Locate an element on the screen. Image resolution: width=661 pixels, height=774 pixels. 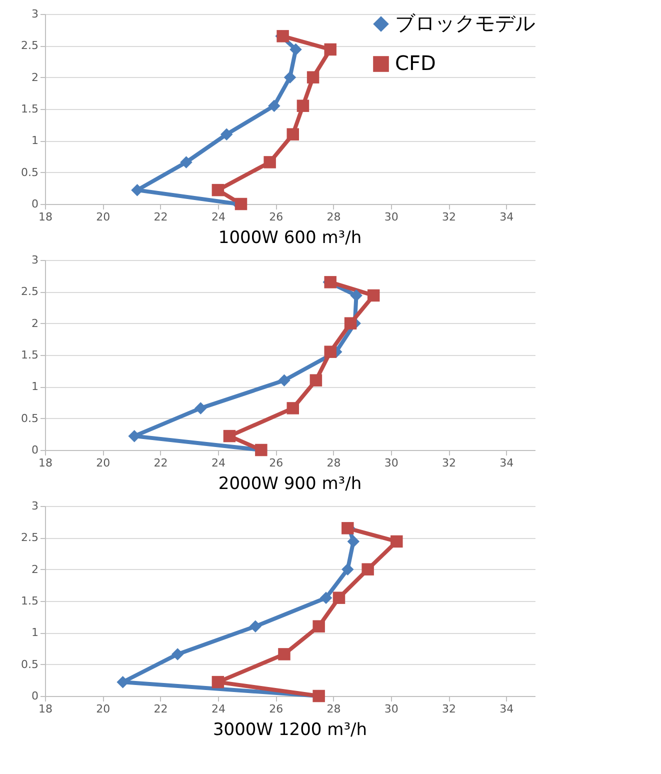
legend-label: CFD is located at coordinates (415, 63).